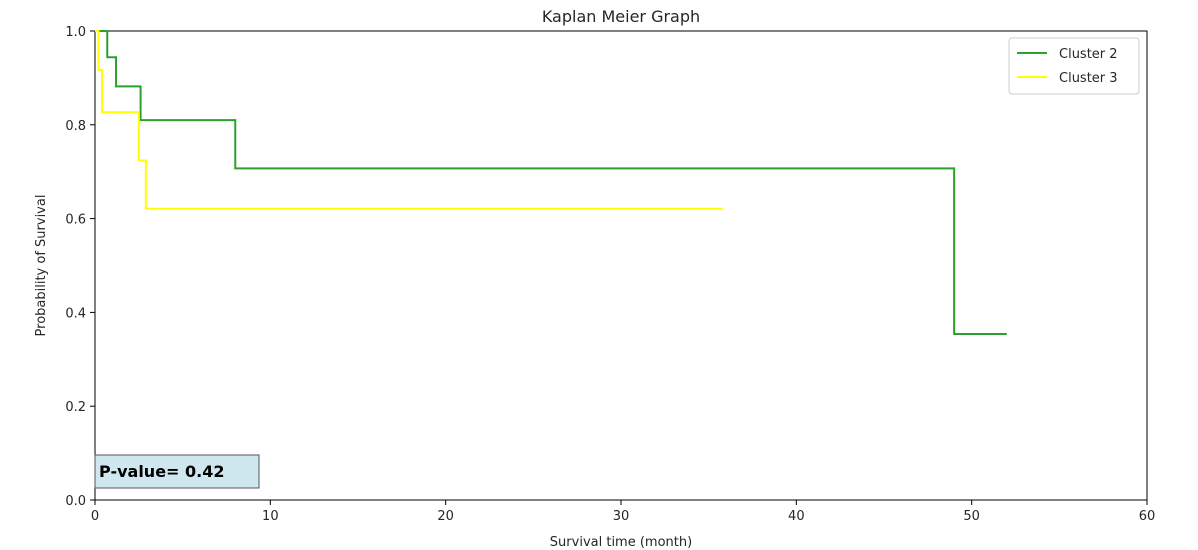  What do you see at coordinates (621, 516) in the screenshot?
I see `x-tick-label: 30` at bounding box center [621, 516].